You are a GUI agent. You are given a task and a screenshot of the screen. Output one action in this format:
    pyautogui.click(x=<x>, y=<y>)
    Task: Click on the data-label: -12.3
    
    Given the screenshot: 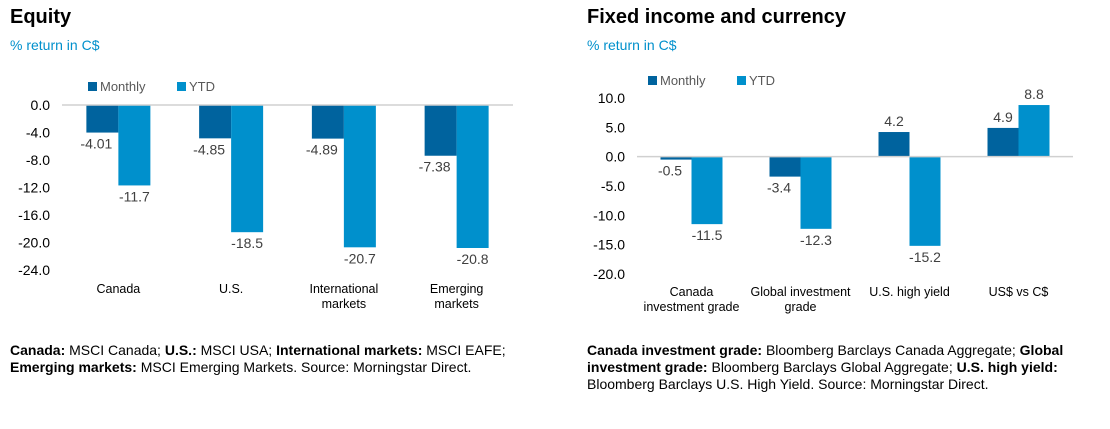 What is the action you would take?
    pyautogui.click(x=816, y=240)
    